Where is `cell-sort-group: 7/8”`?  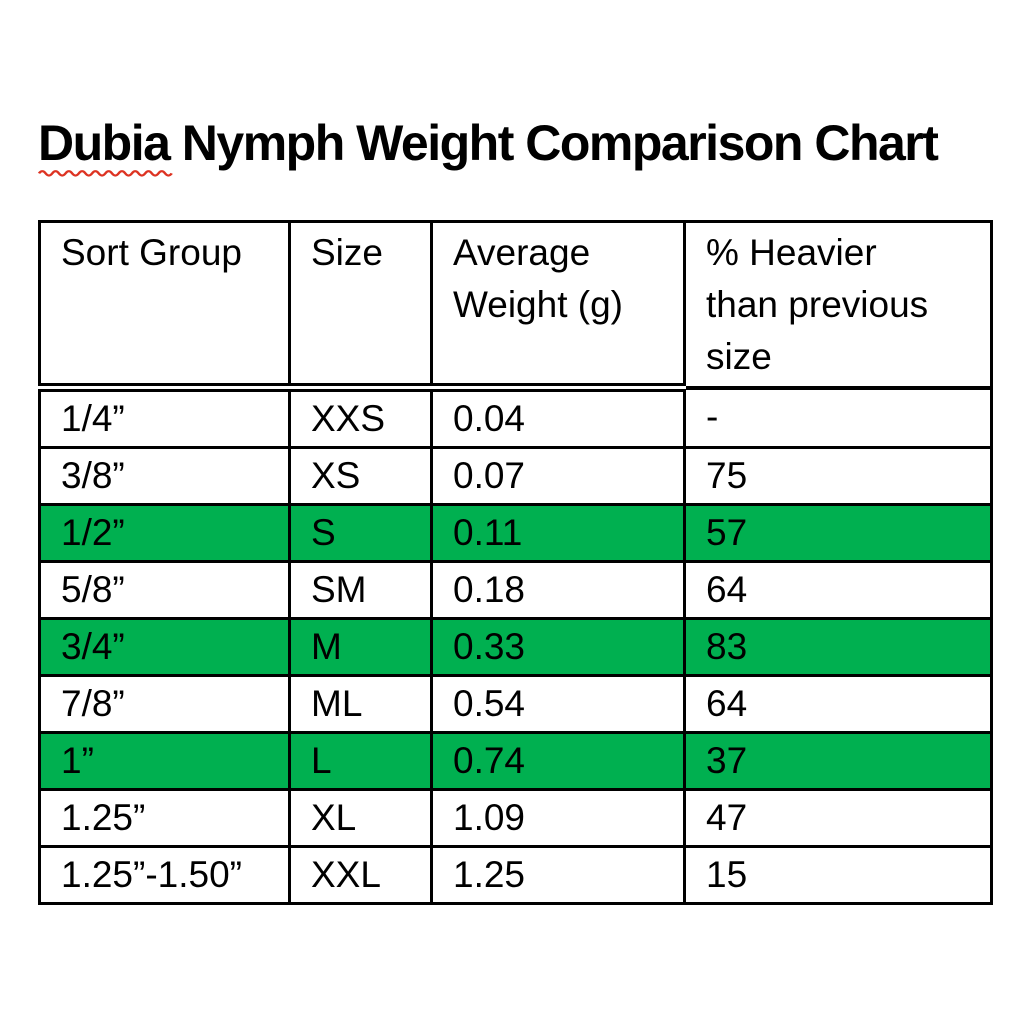
cell-sort-group: 7/8” is located at coordinates (164, 704).